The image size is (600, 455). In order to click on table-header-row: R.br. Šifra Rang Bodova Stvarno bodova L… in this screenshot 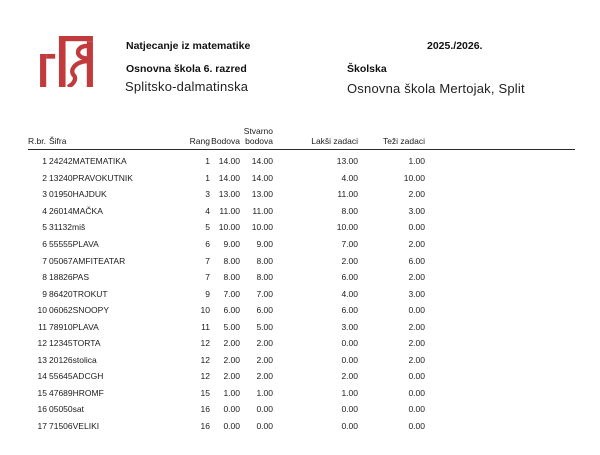, I will do `click(301, 138)`.